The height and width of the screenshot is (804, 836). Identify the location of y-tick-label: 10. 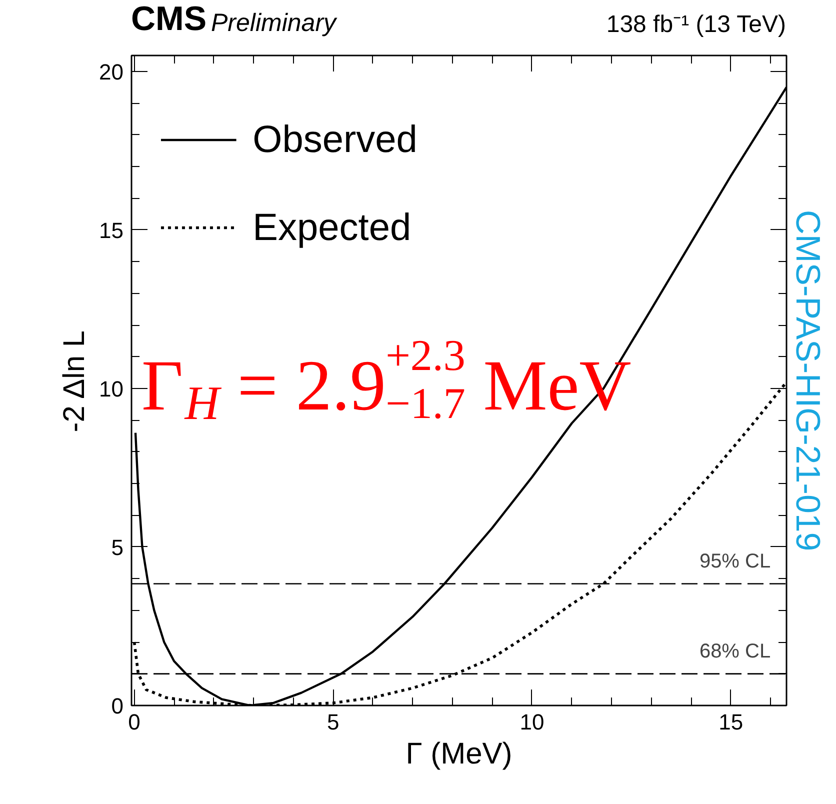
(111, 389).